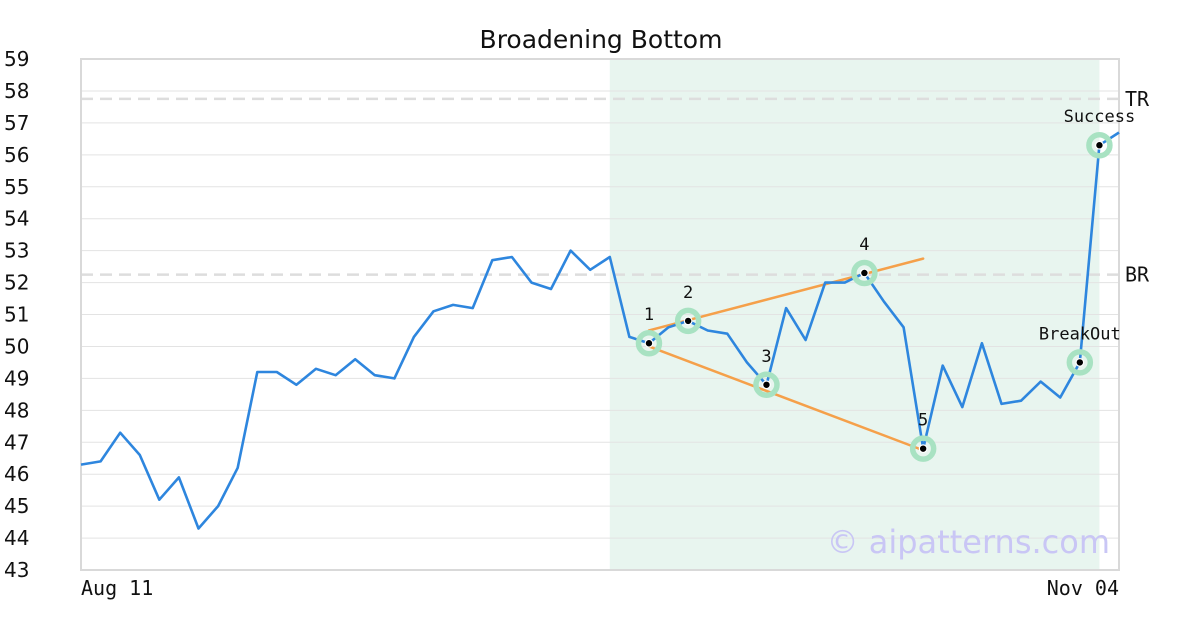 The image size is (1200, 630). What do you see at coordinates (16, 187) in the screenshot?
I see `y-tick-label: 55` at bounding box center [16, 187].